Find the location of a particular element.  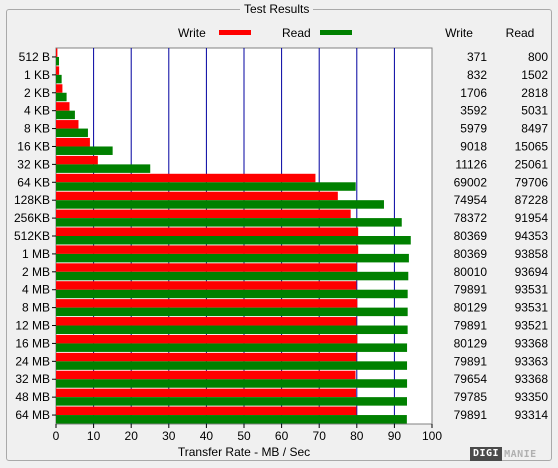

write-value: 69002 is located at coordinates (471, 182).